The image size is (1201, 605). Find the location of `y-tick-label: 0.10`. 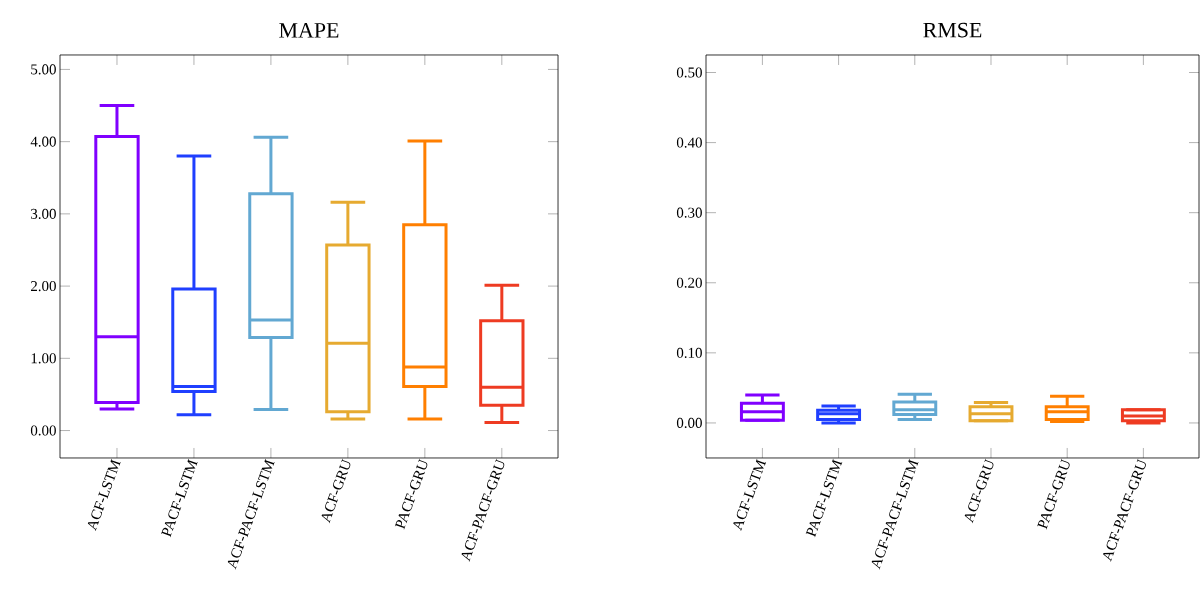

y-tick-label: 0.10 is located at coordinates (689, 352).